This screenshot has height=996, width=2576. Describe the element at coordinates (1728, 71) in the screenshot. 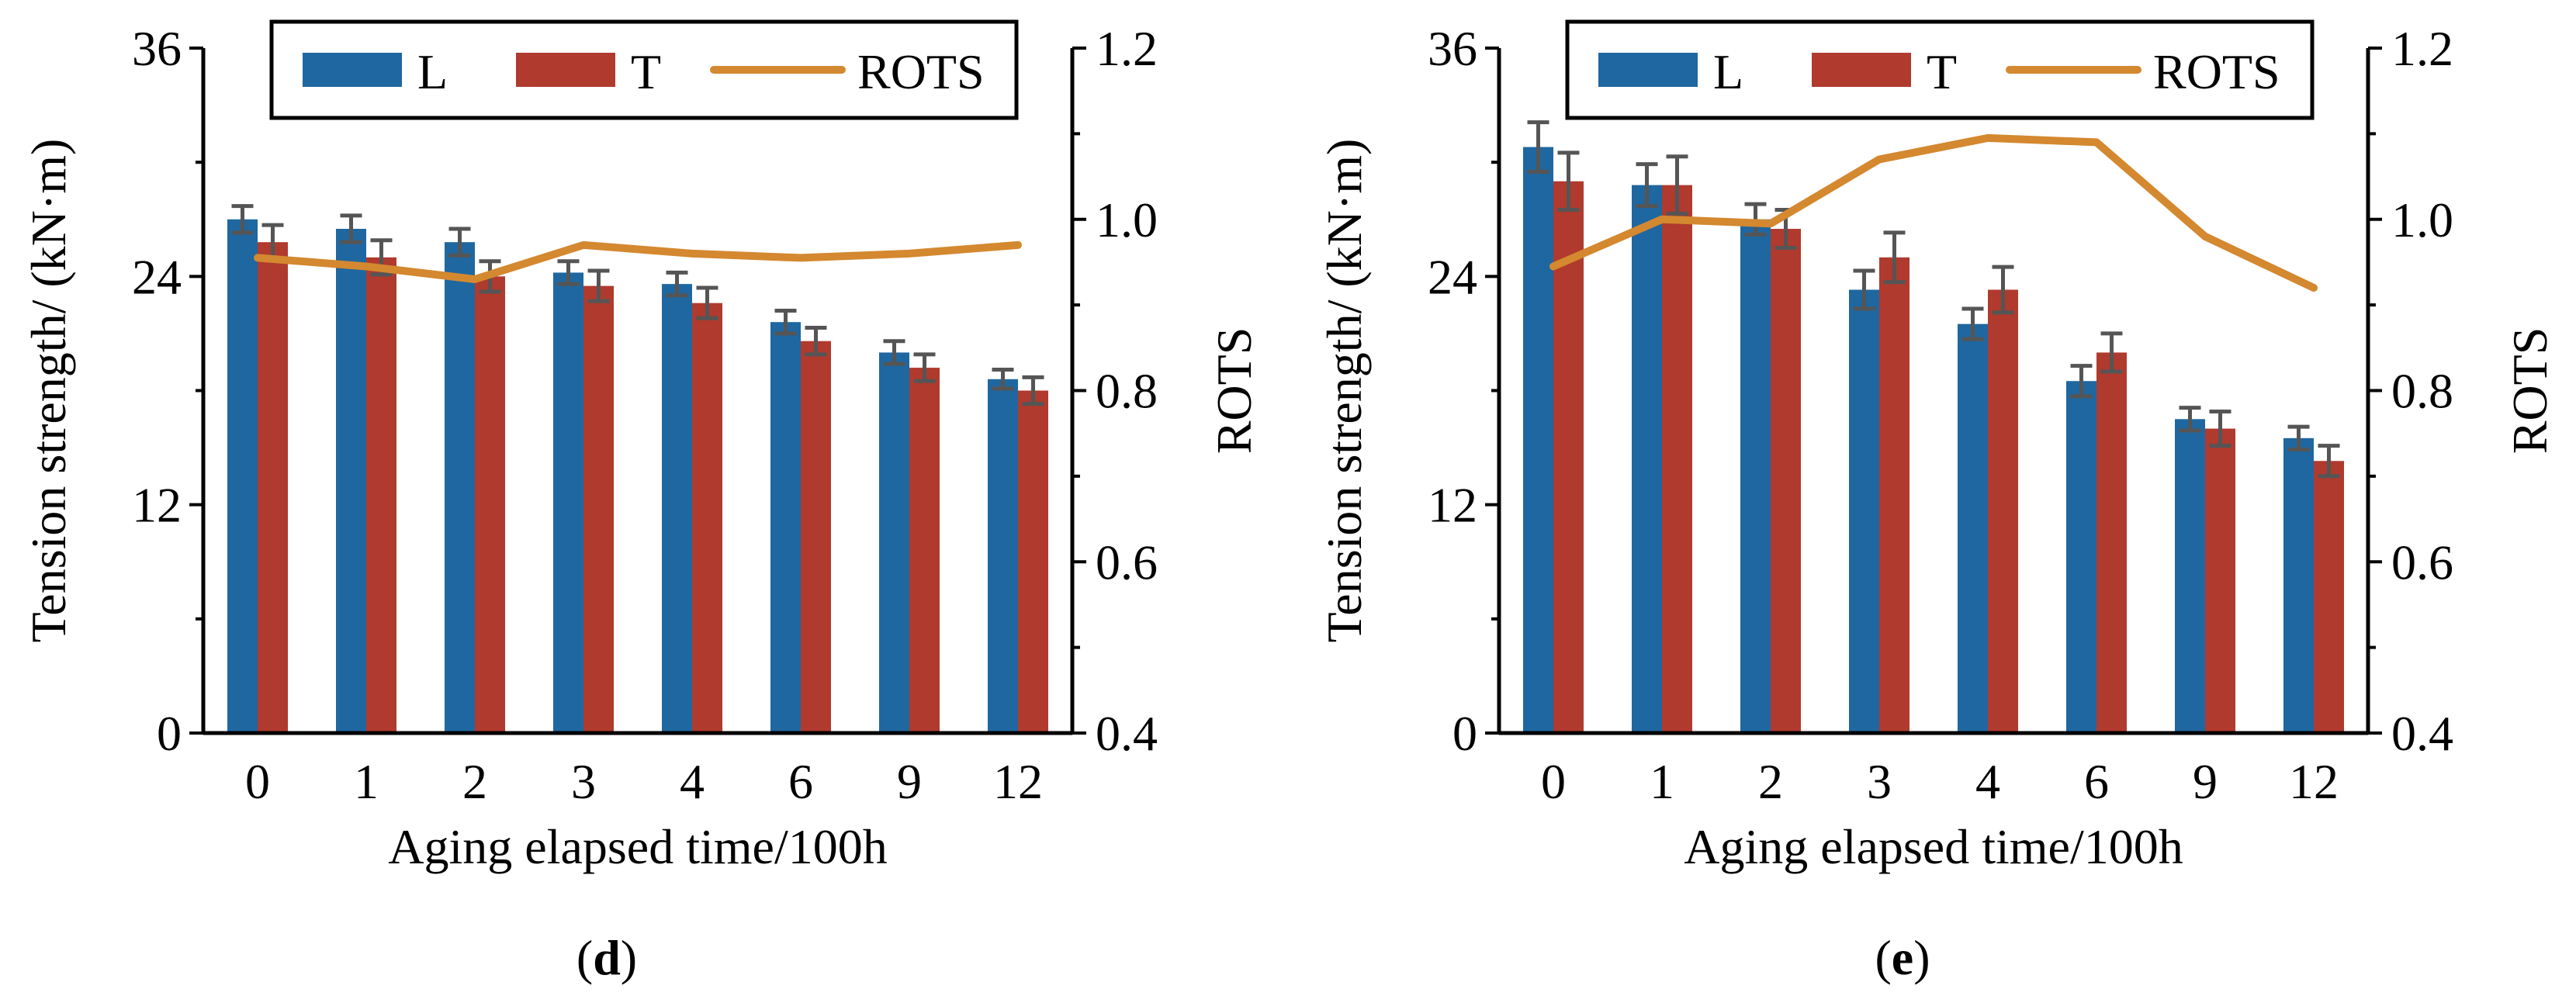

I see `legend-label-L: L` at that location.